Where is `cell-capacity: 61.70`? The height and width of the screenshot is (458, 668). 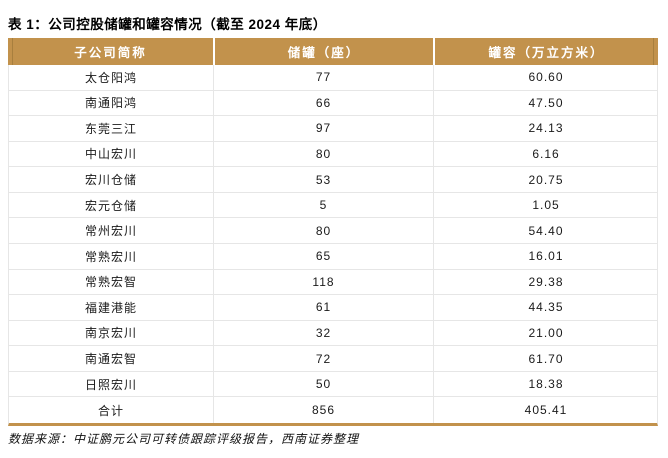 cell-capacity: 61.70 is located at coordinates (545, 358).